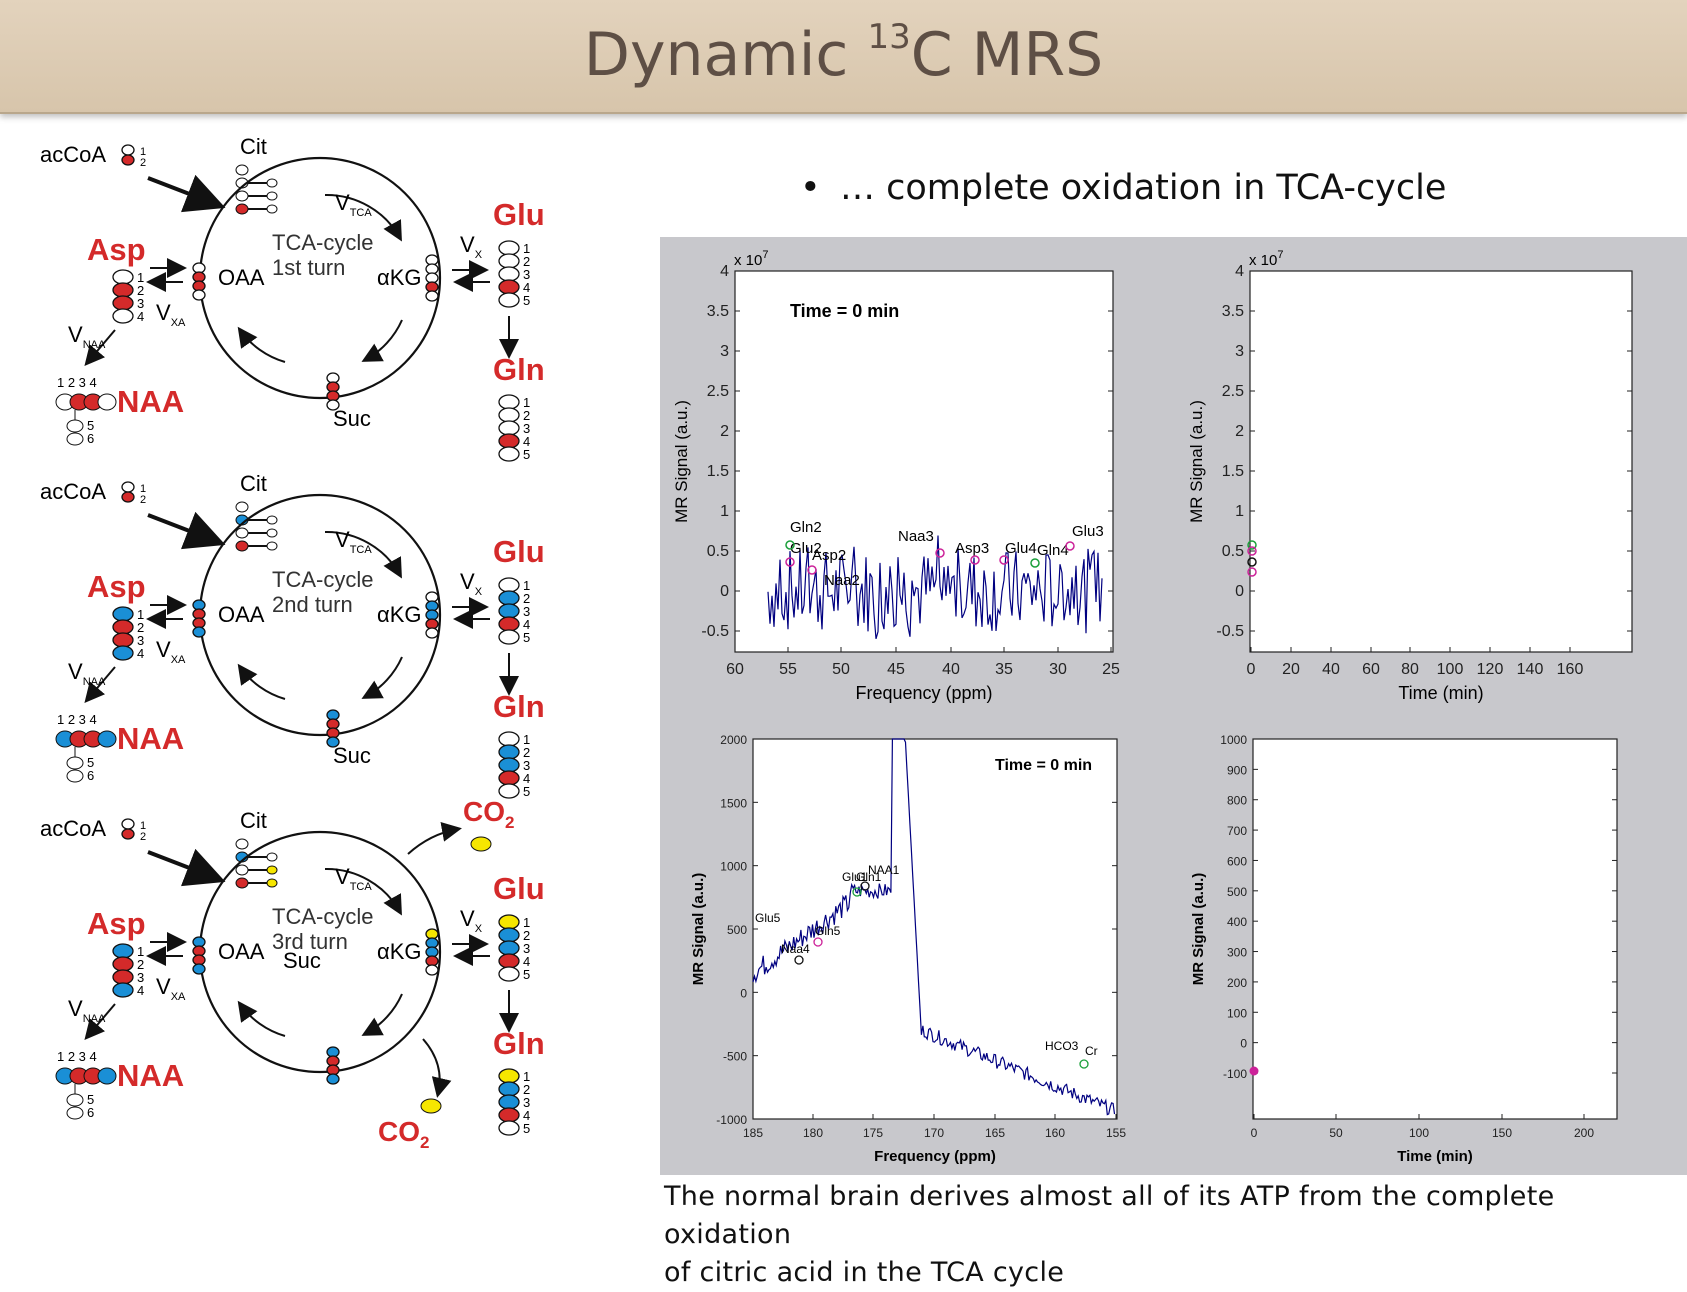 The width and height of the screenshot is (1687, 1292). Describe the element at coordinates (735, 1057) in the screenshot. I see `y-tick-label: -500` at that location.